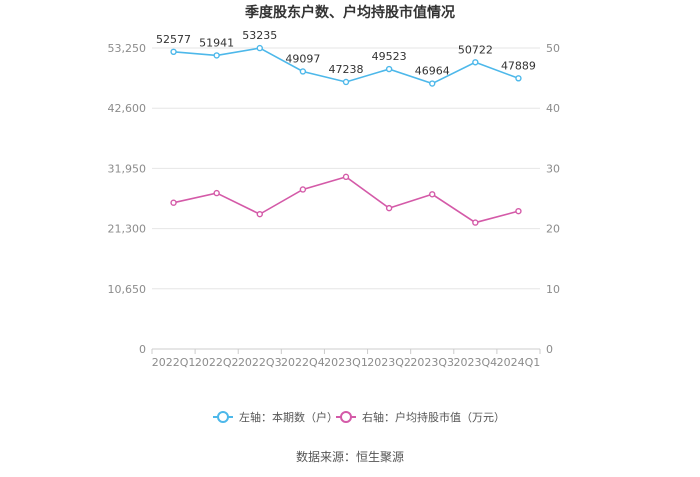  I want to click on data-label: 46964, so click(432, 71).